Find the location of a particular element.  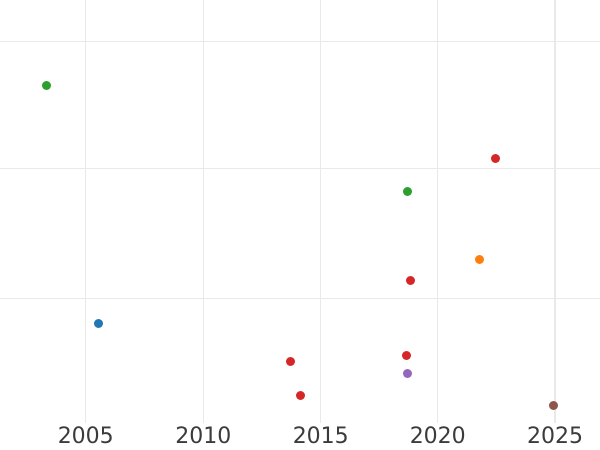

data-point-orange is located at coordinates (479, 260).